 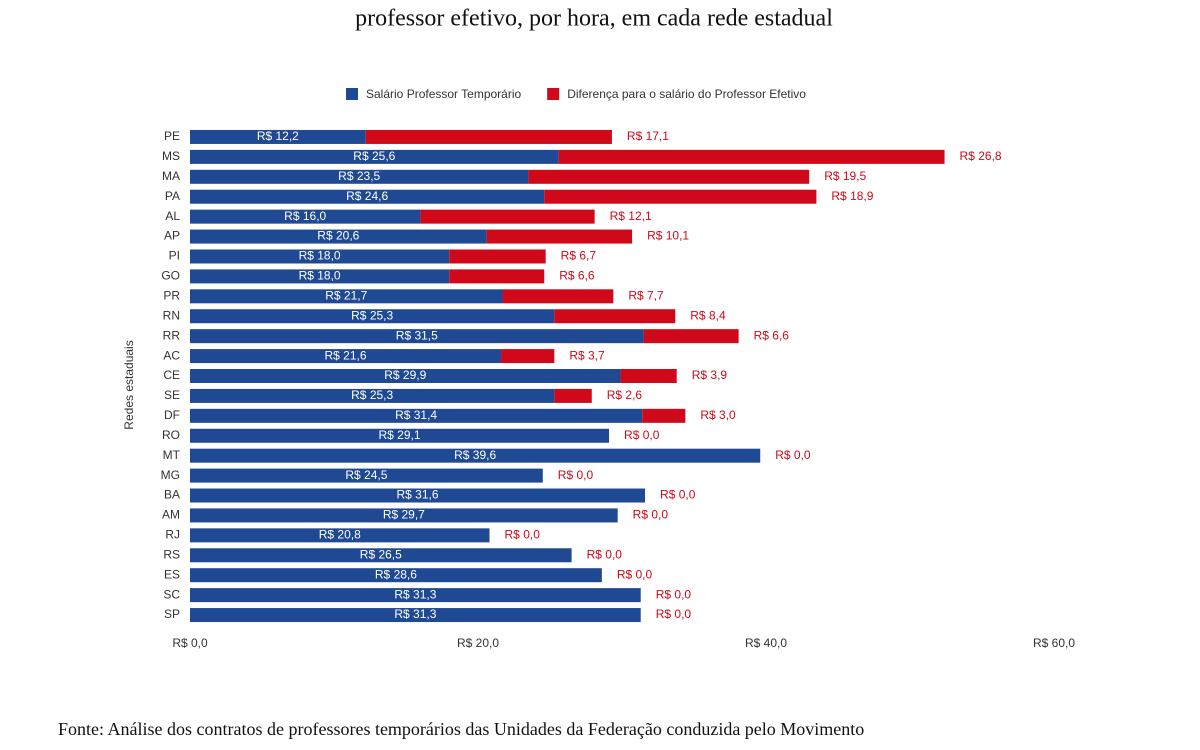 I want to click on bar-value-label: R$ 20,6, so click(x=338, y=236).